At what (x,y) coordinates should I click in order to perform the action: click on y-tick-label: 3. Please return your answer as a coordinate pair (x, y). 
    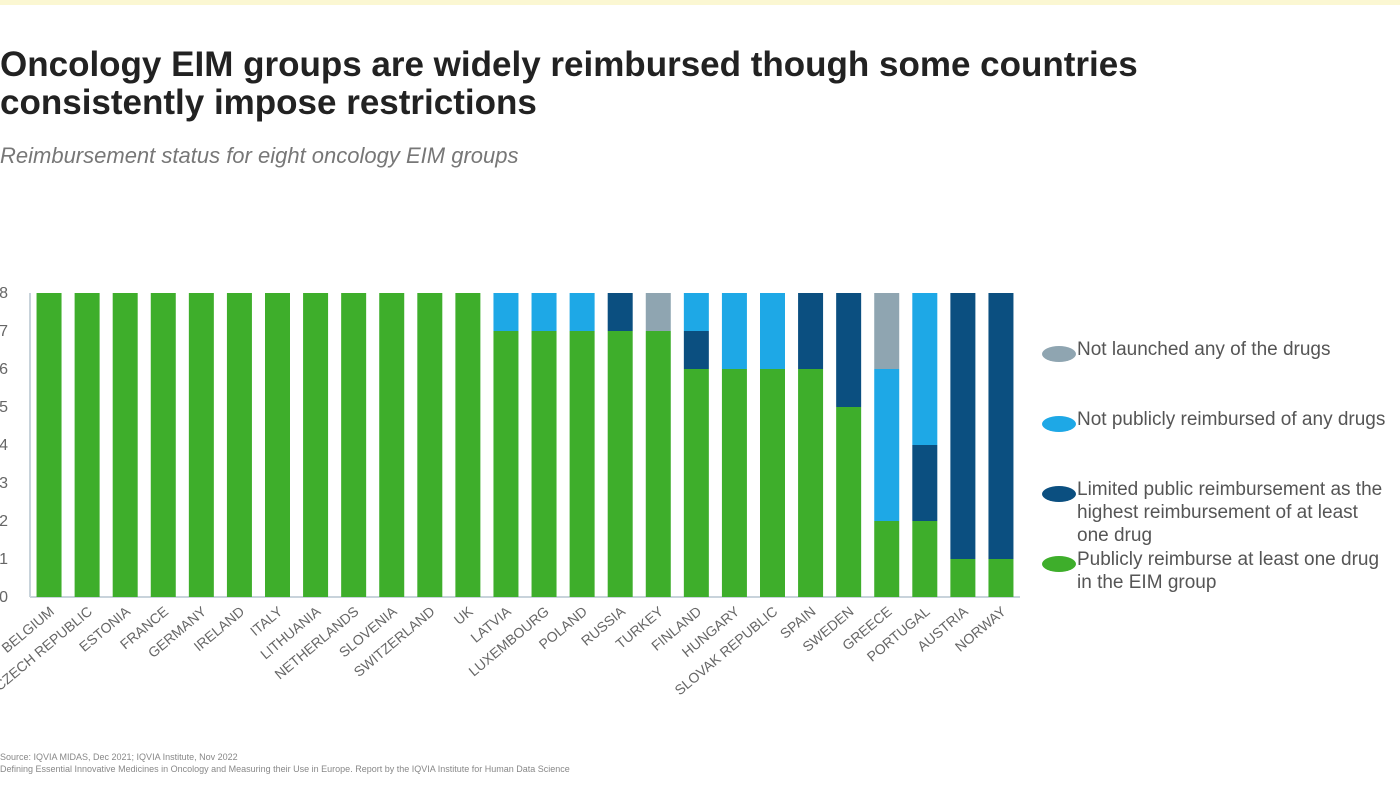
    Looking at the image, I should click on (4, 483).